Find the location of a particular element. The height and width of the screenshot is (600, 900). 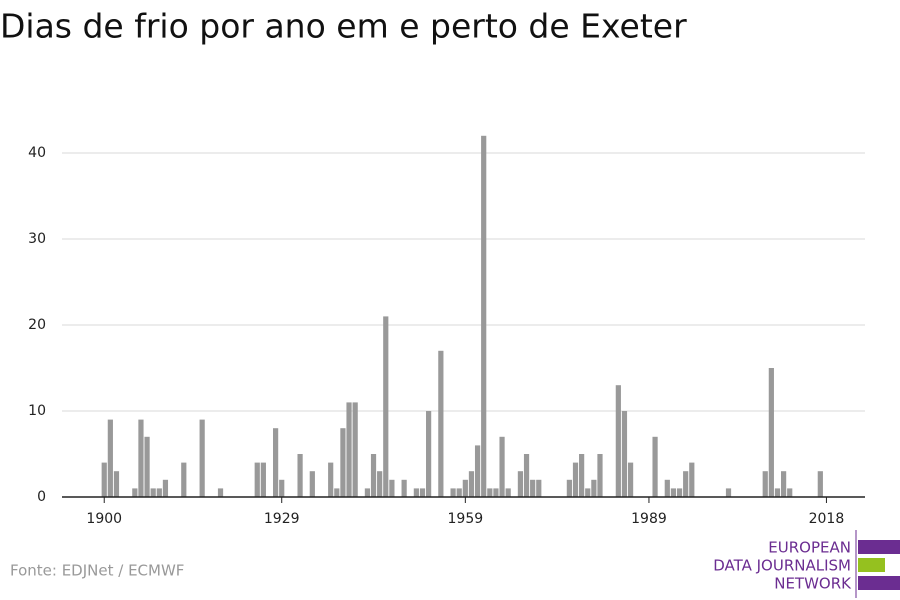

y-tick-label: 40 is located at coordinates (37, 153).